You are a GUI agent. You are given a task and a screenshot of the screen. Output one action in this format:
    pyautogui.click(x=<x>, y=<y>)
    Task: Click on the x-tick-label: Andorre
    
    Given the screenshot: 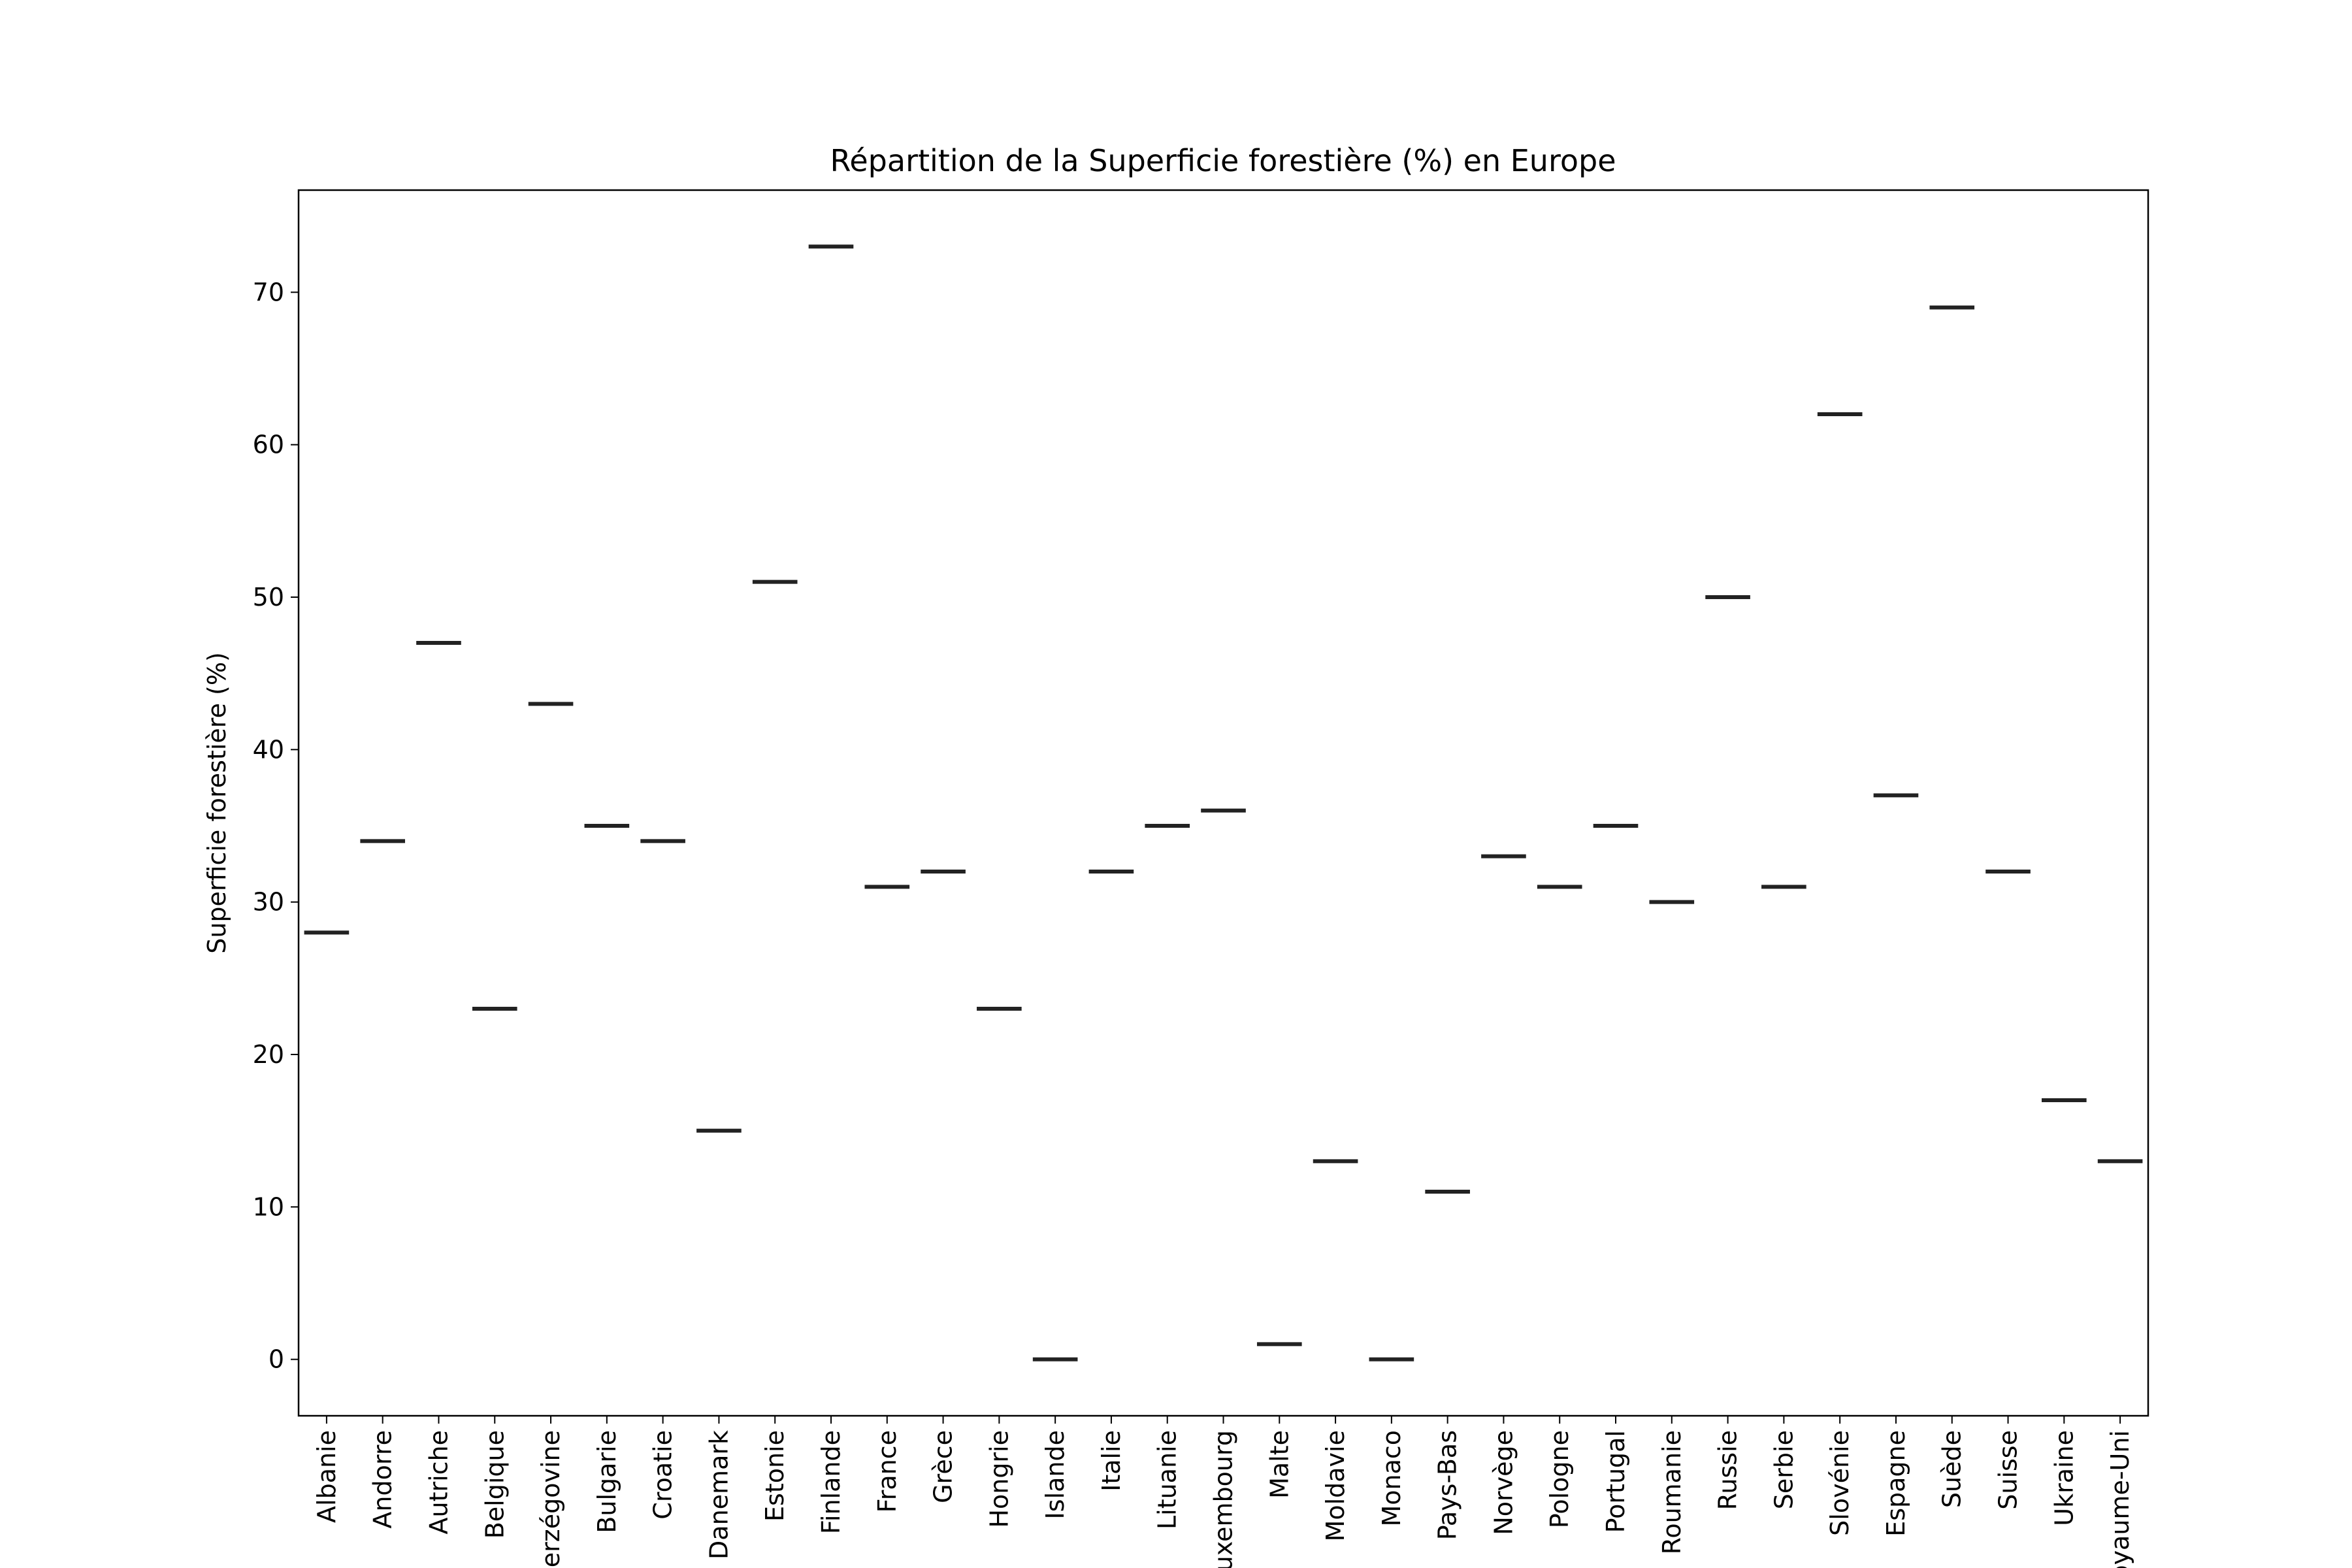 What is the action you would take?
    pyautogui.click(x=382, y=1479)
    